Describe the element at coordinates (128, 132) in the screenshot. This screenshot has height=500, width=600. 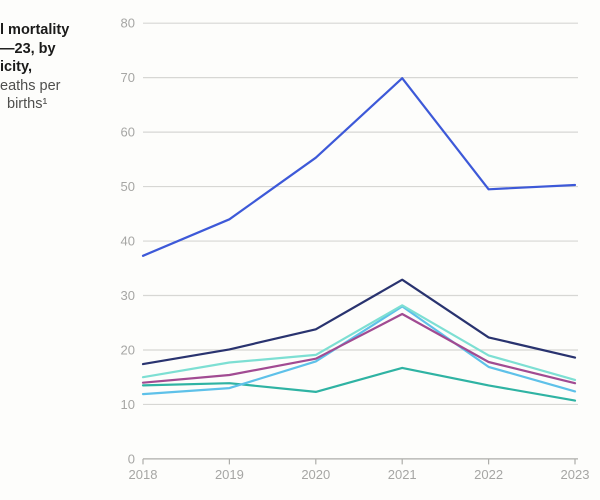
I see `y-tick-label: 60` at that location.